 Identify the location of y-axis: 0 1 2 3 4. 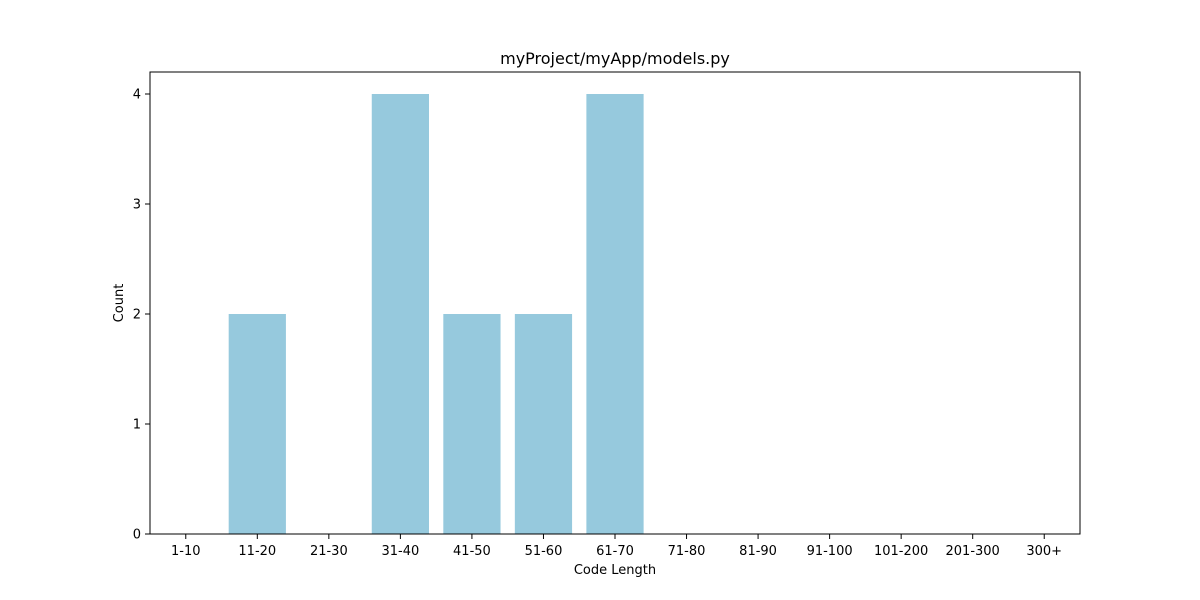
(141, 315).